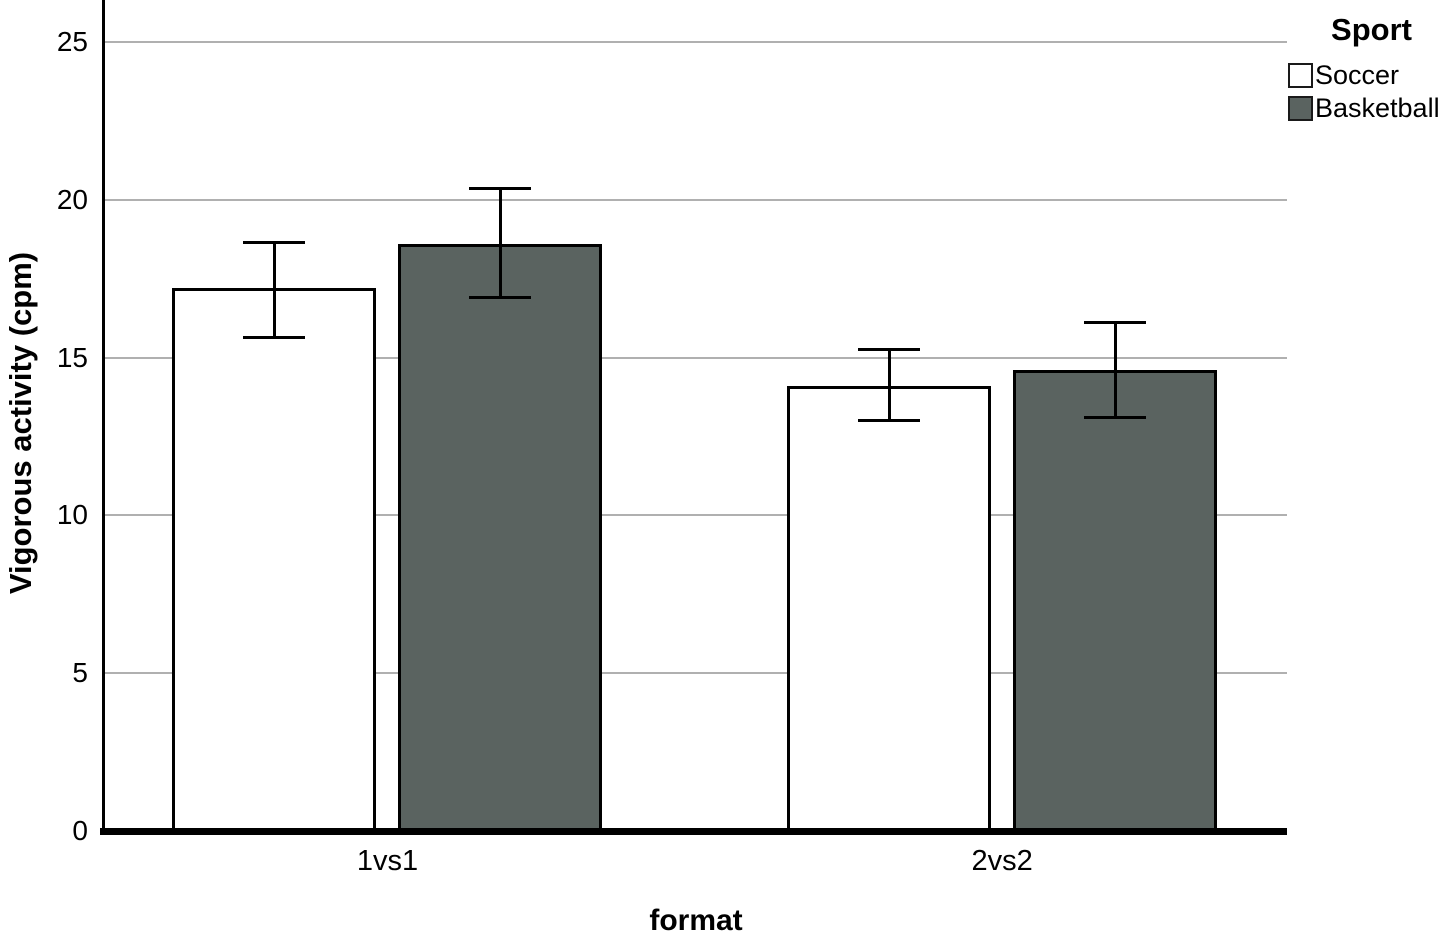  I want to click on bar-soccer-2vs2, so click(889, 608).